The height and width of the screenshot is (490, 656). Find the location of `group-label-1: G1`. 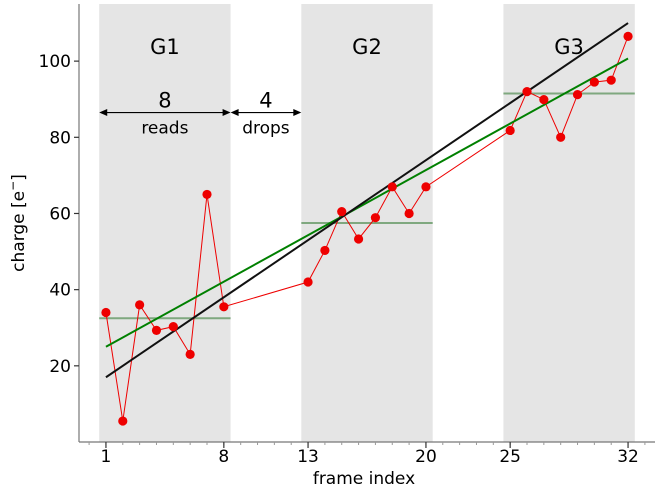

group-label-1: G1 is located at coordinates (165, 47).